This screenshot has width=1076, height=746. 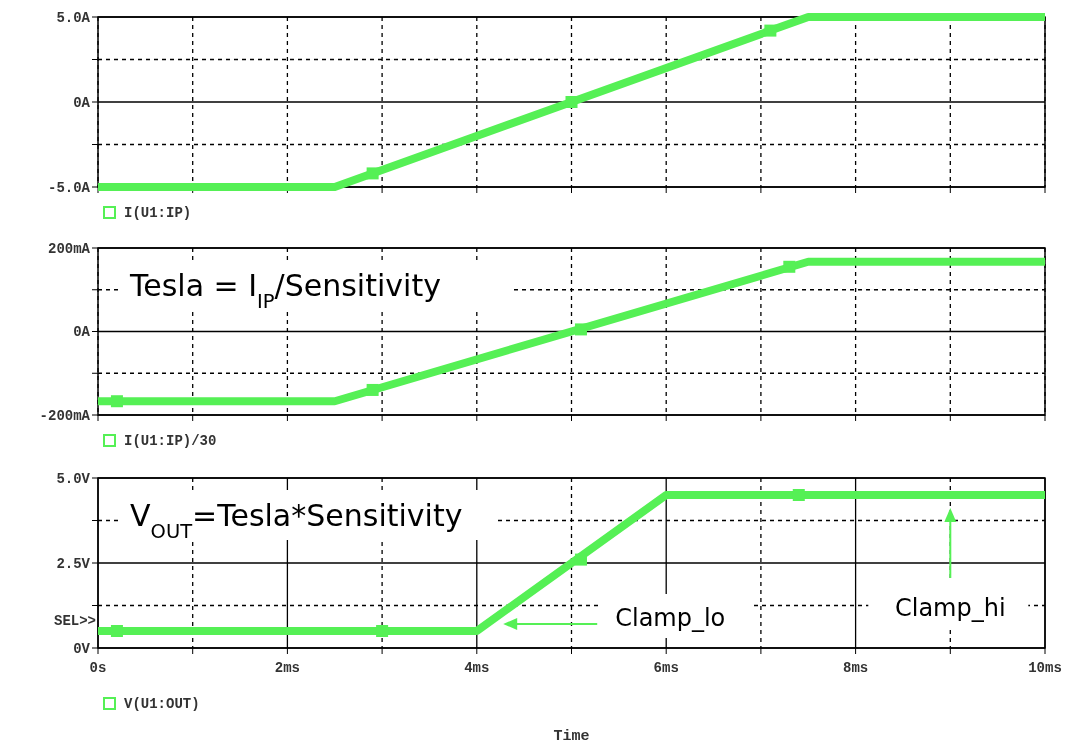 I want to click on x-tick-label: 0s, so click(x=98, y=668).